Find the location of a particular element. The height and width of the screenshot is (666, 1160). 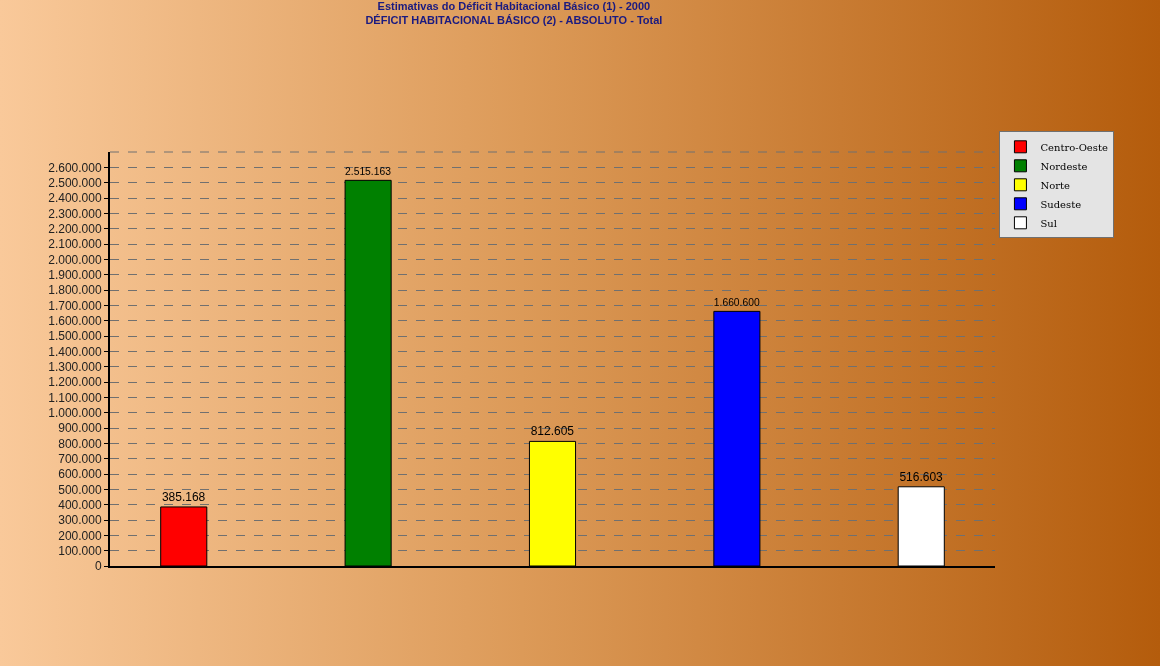

y-tick-label: 2.400.000 is located at coordinates (75, 198).